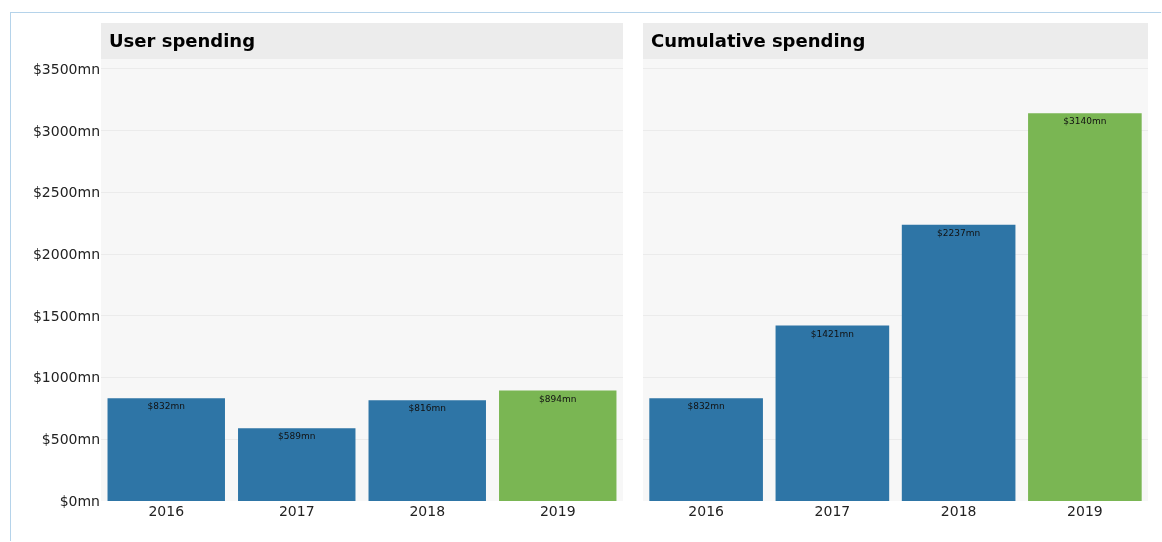  Describe the element at coordinates (558, 398) in the screenshot. I see `data-label: $894mn` at that location.